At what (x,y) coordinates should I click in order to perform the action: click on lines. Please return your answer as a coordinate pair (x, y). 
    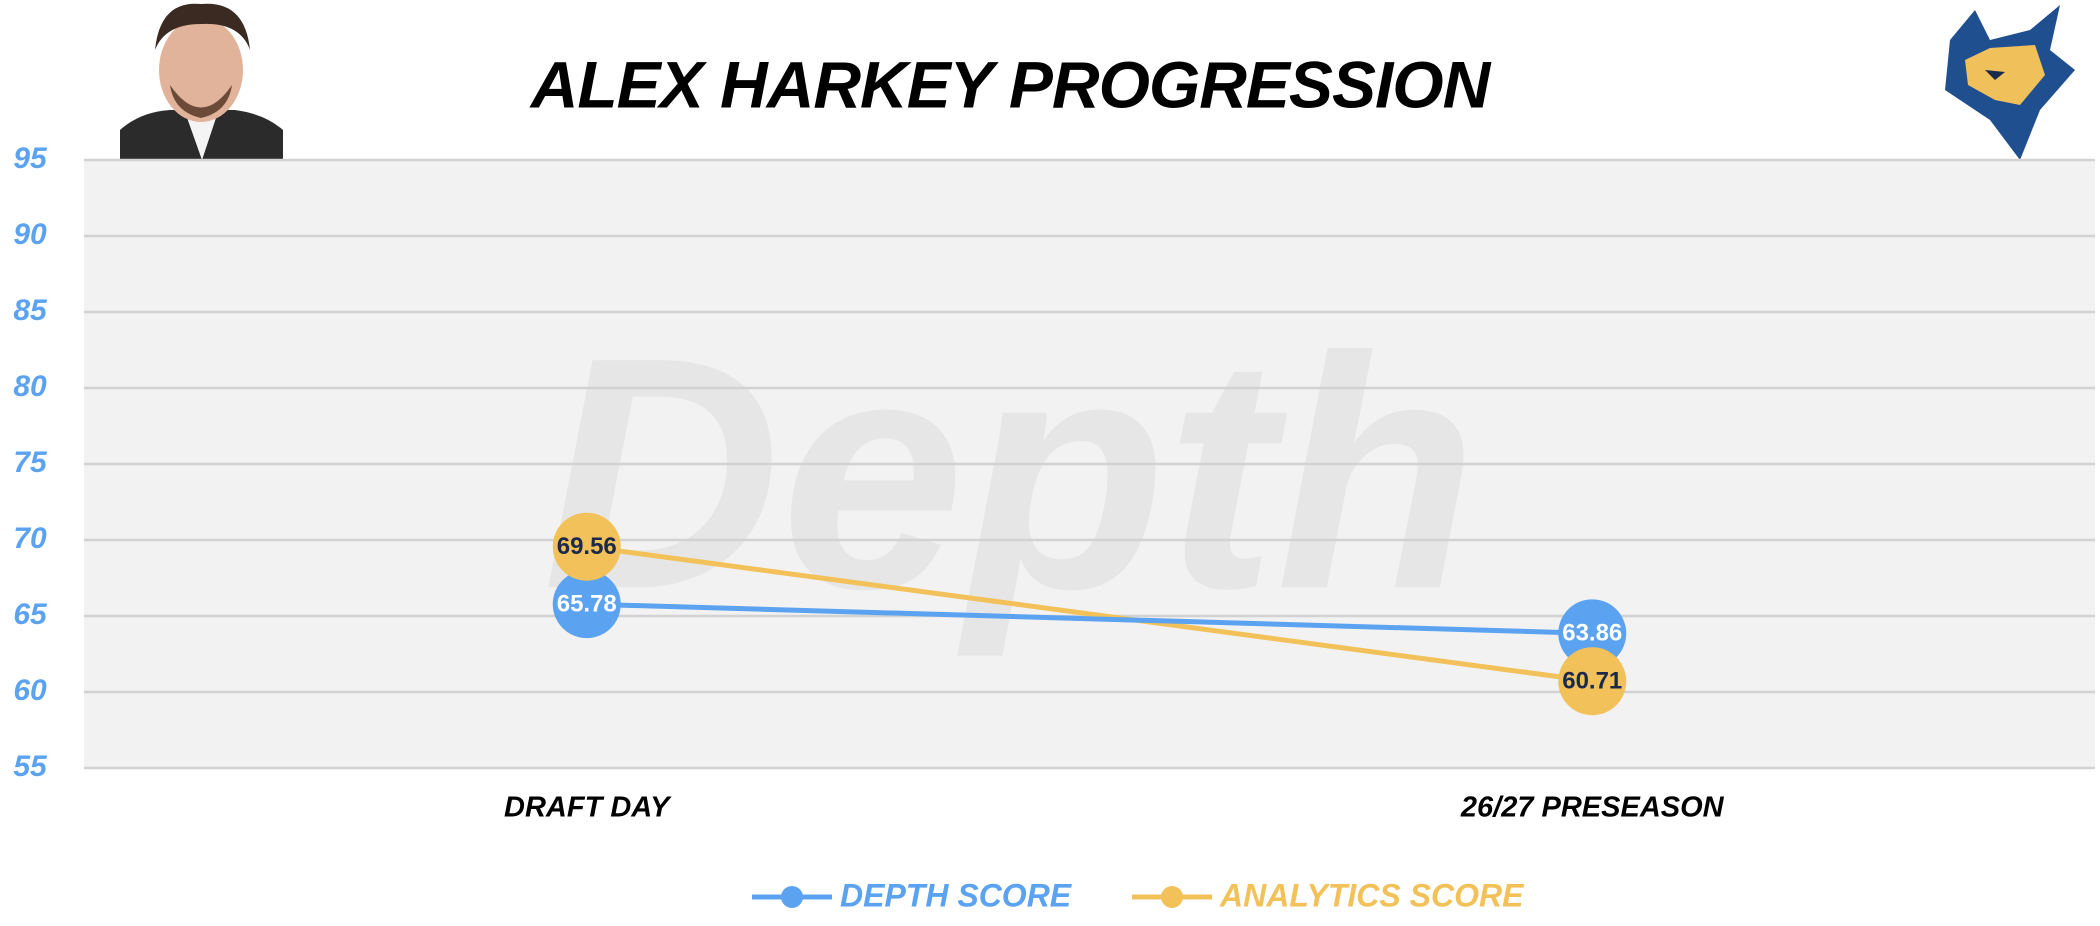
    Looking at the image, I should click on (1089, 614).